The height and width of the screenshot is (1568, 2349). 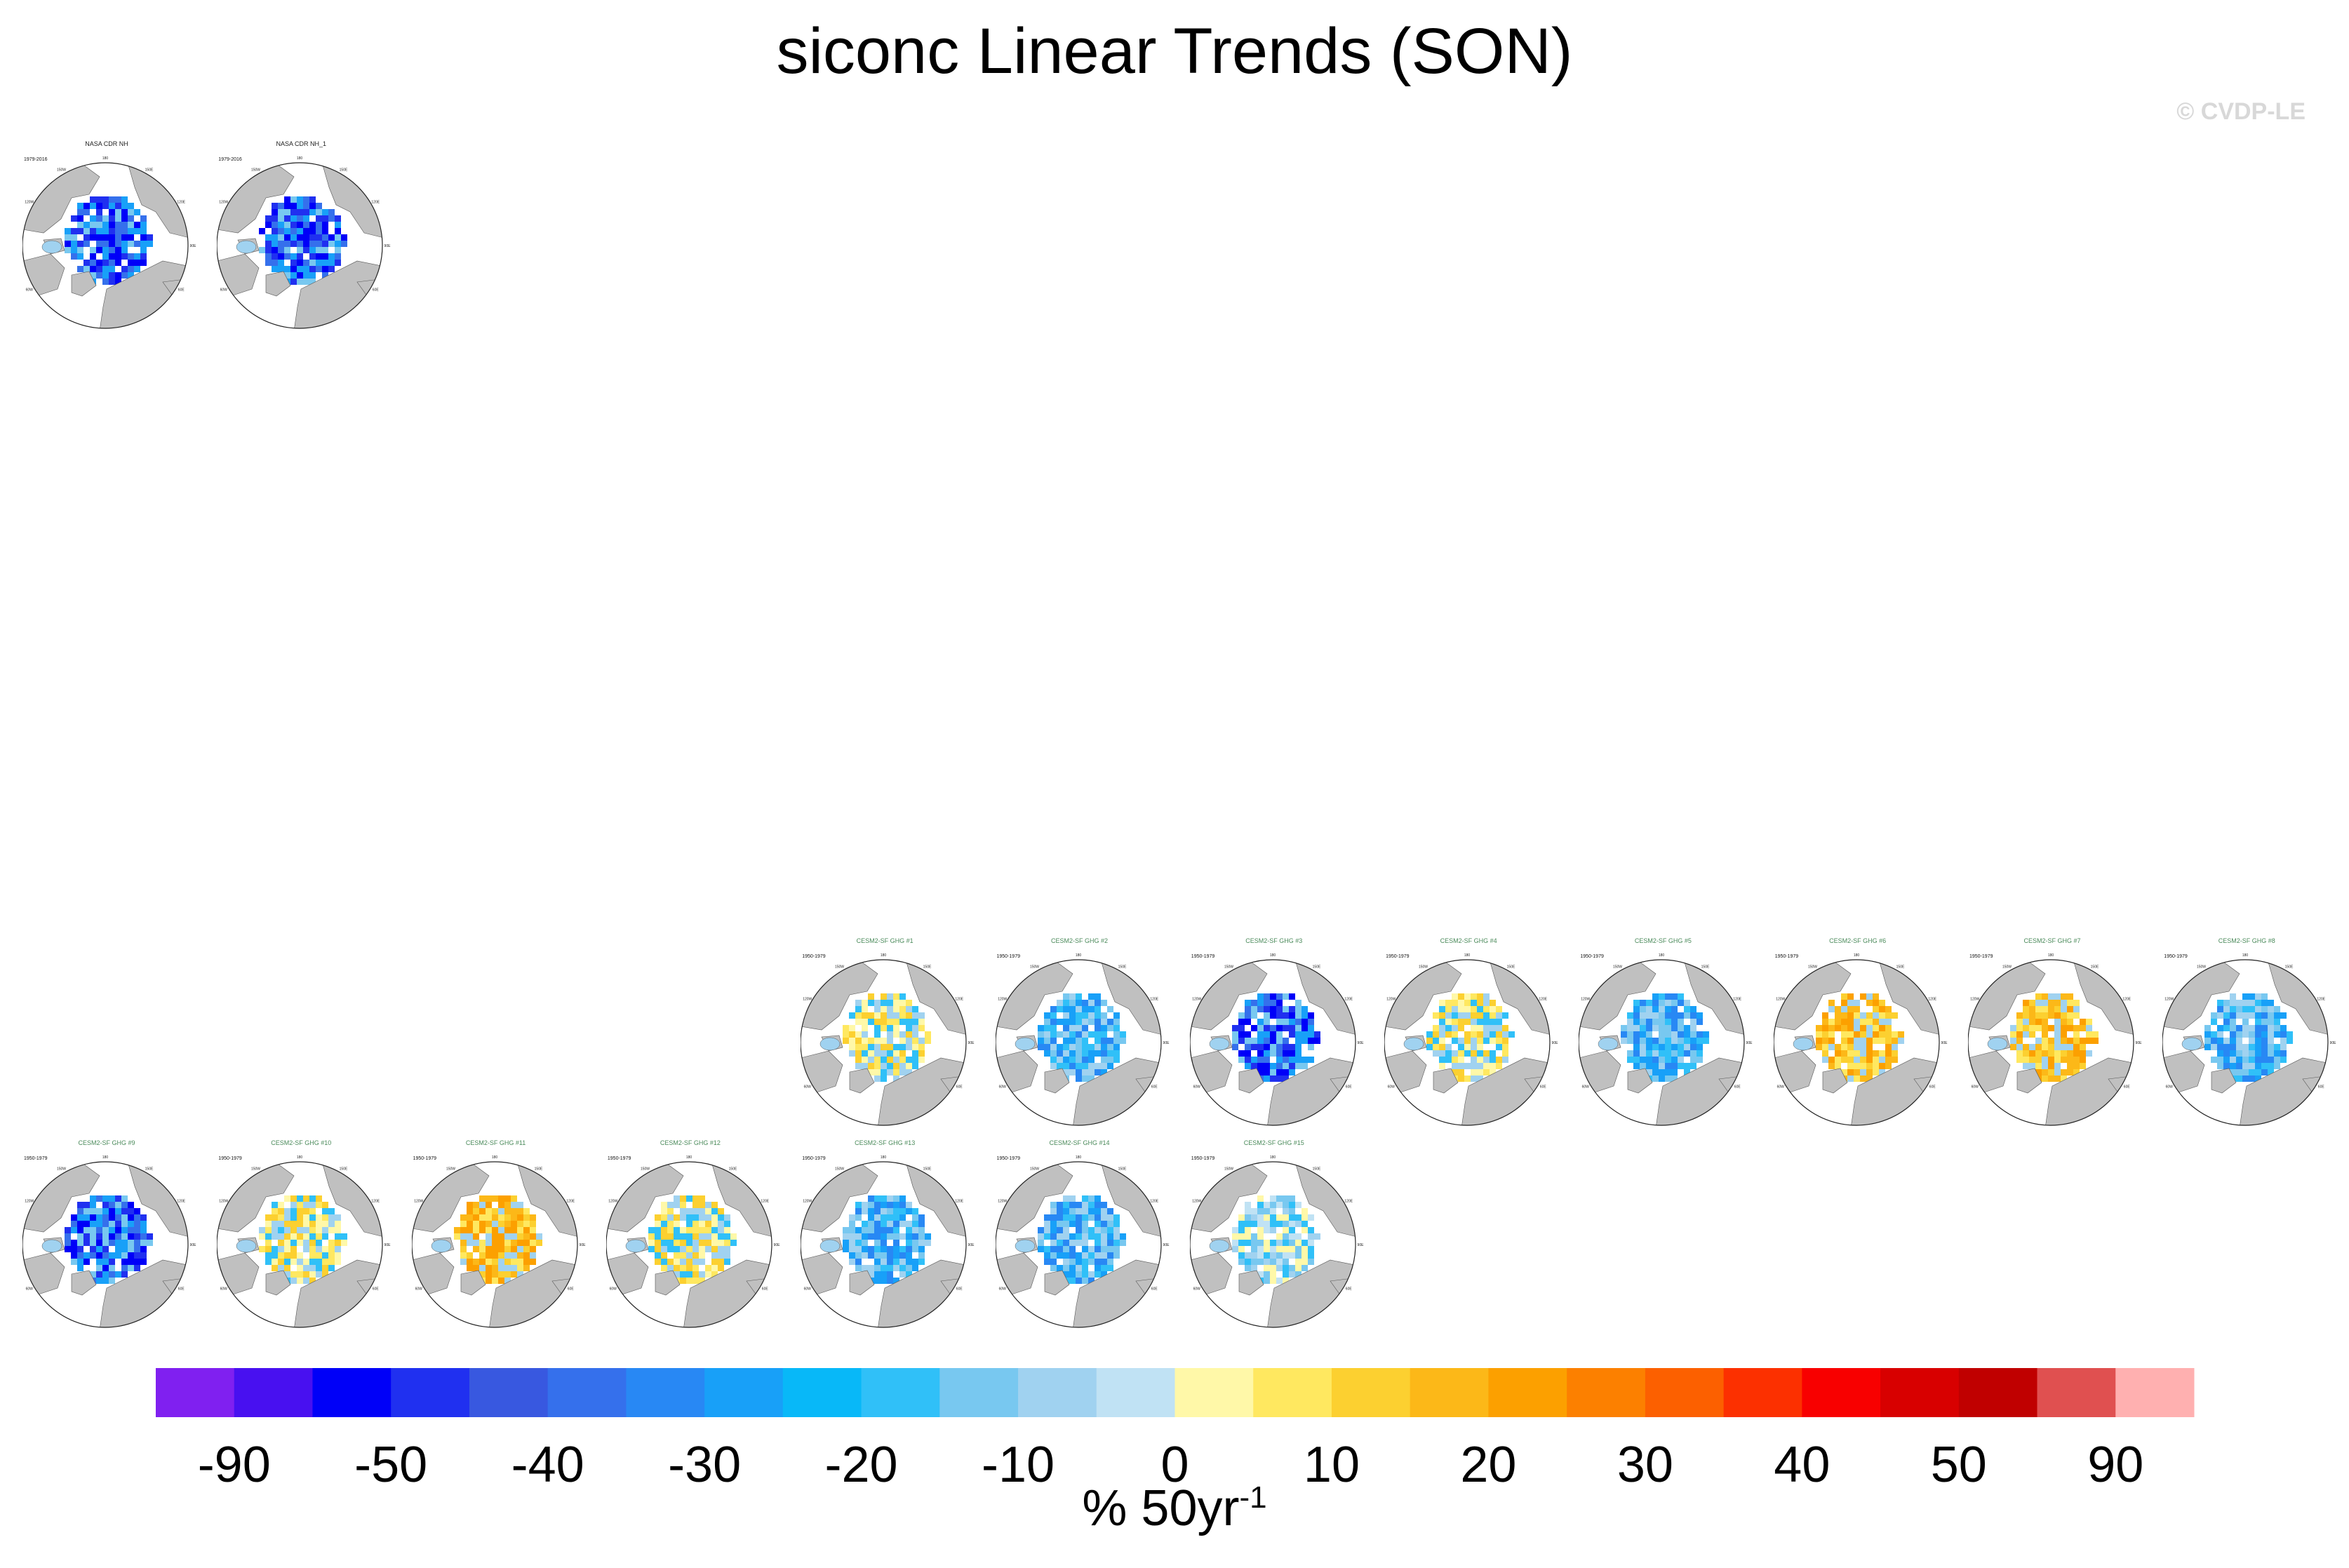 What do you see at coordinates (1079, 1143) in the screenshot?
I see `panel-title: CESM2-SF GHG #14` at bounding box center [1079, 1143].